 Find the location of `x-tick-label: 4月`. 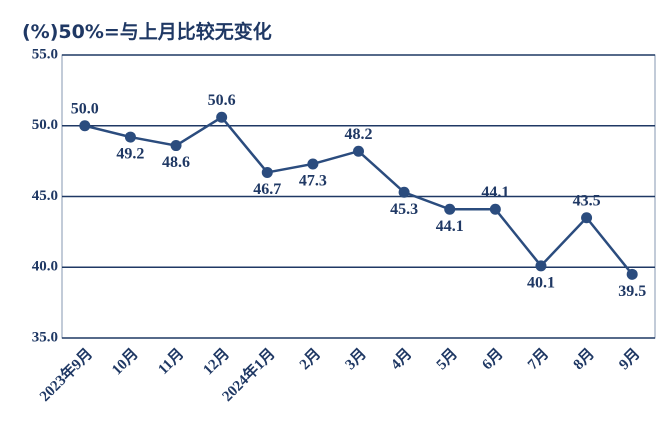

x-tick-label: 4月 is located at coordinates (401, 359).